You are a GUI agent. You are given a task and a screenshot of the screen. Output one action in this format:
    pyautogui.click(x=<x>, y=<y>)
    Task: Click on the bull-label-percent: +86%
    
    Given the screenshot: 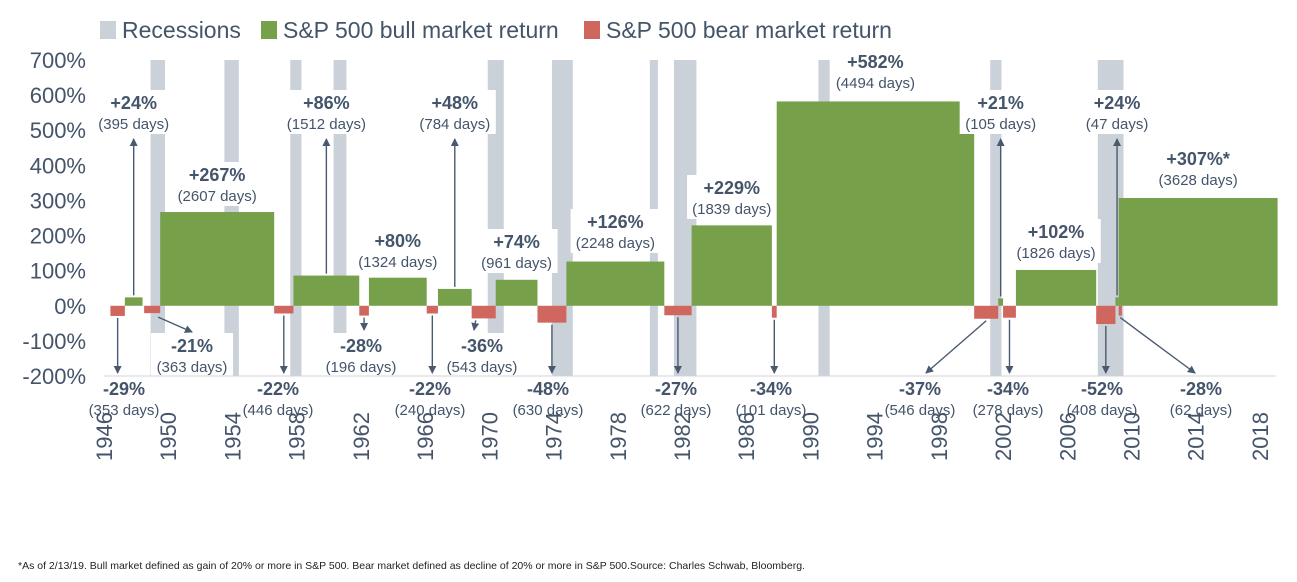 What is the action you would take?
    pyautogui.click(x=326, y=103)
    